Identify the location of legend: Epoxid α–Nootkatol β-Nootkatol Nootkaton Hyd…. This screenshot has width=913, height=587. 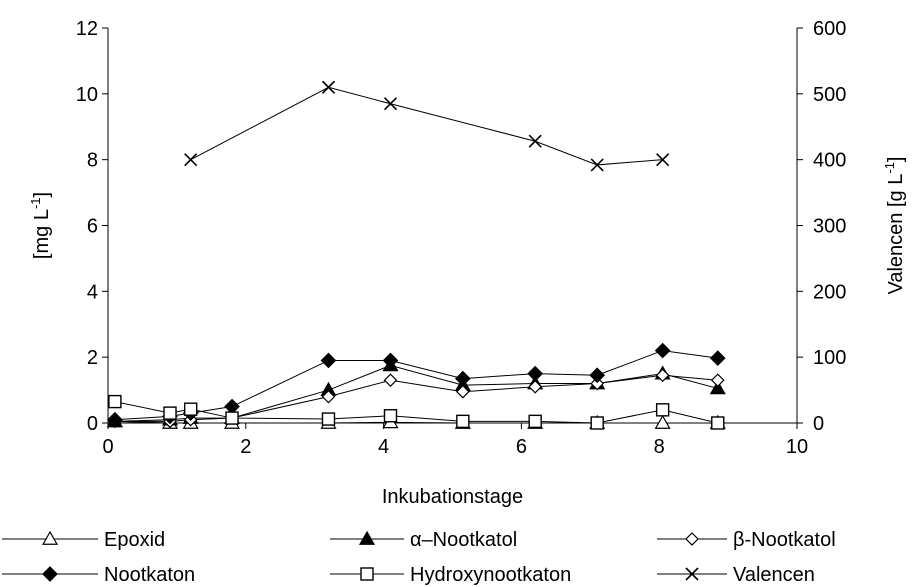
(419, 557).